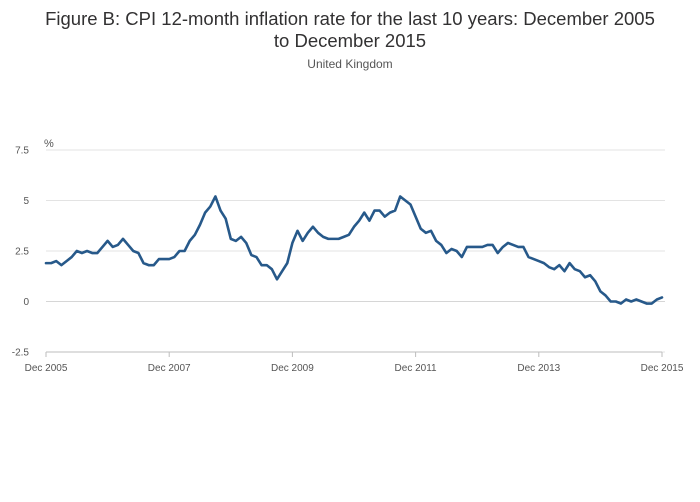 The width and height of the screenshot is (700, 502). I want to click on x-tick-label: Dec 2015, so click(662, 368).